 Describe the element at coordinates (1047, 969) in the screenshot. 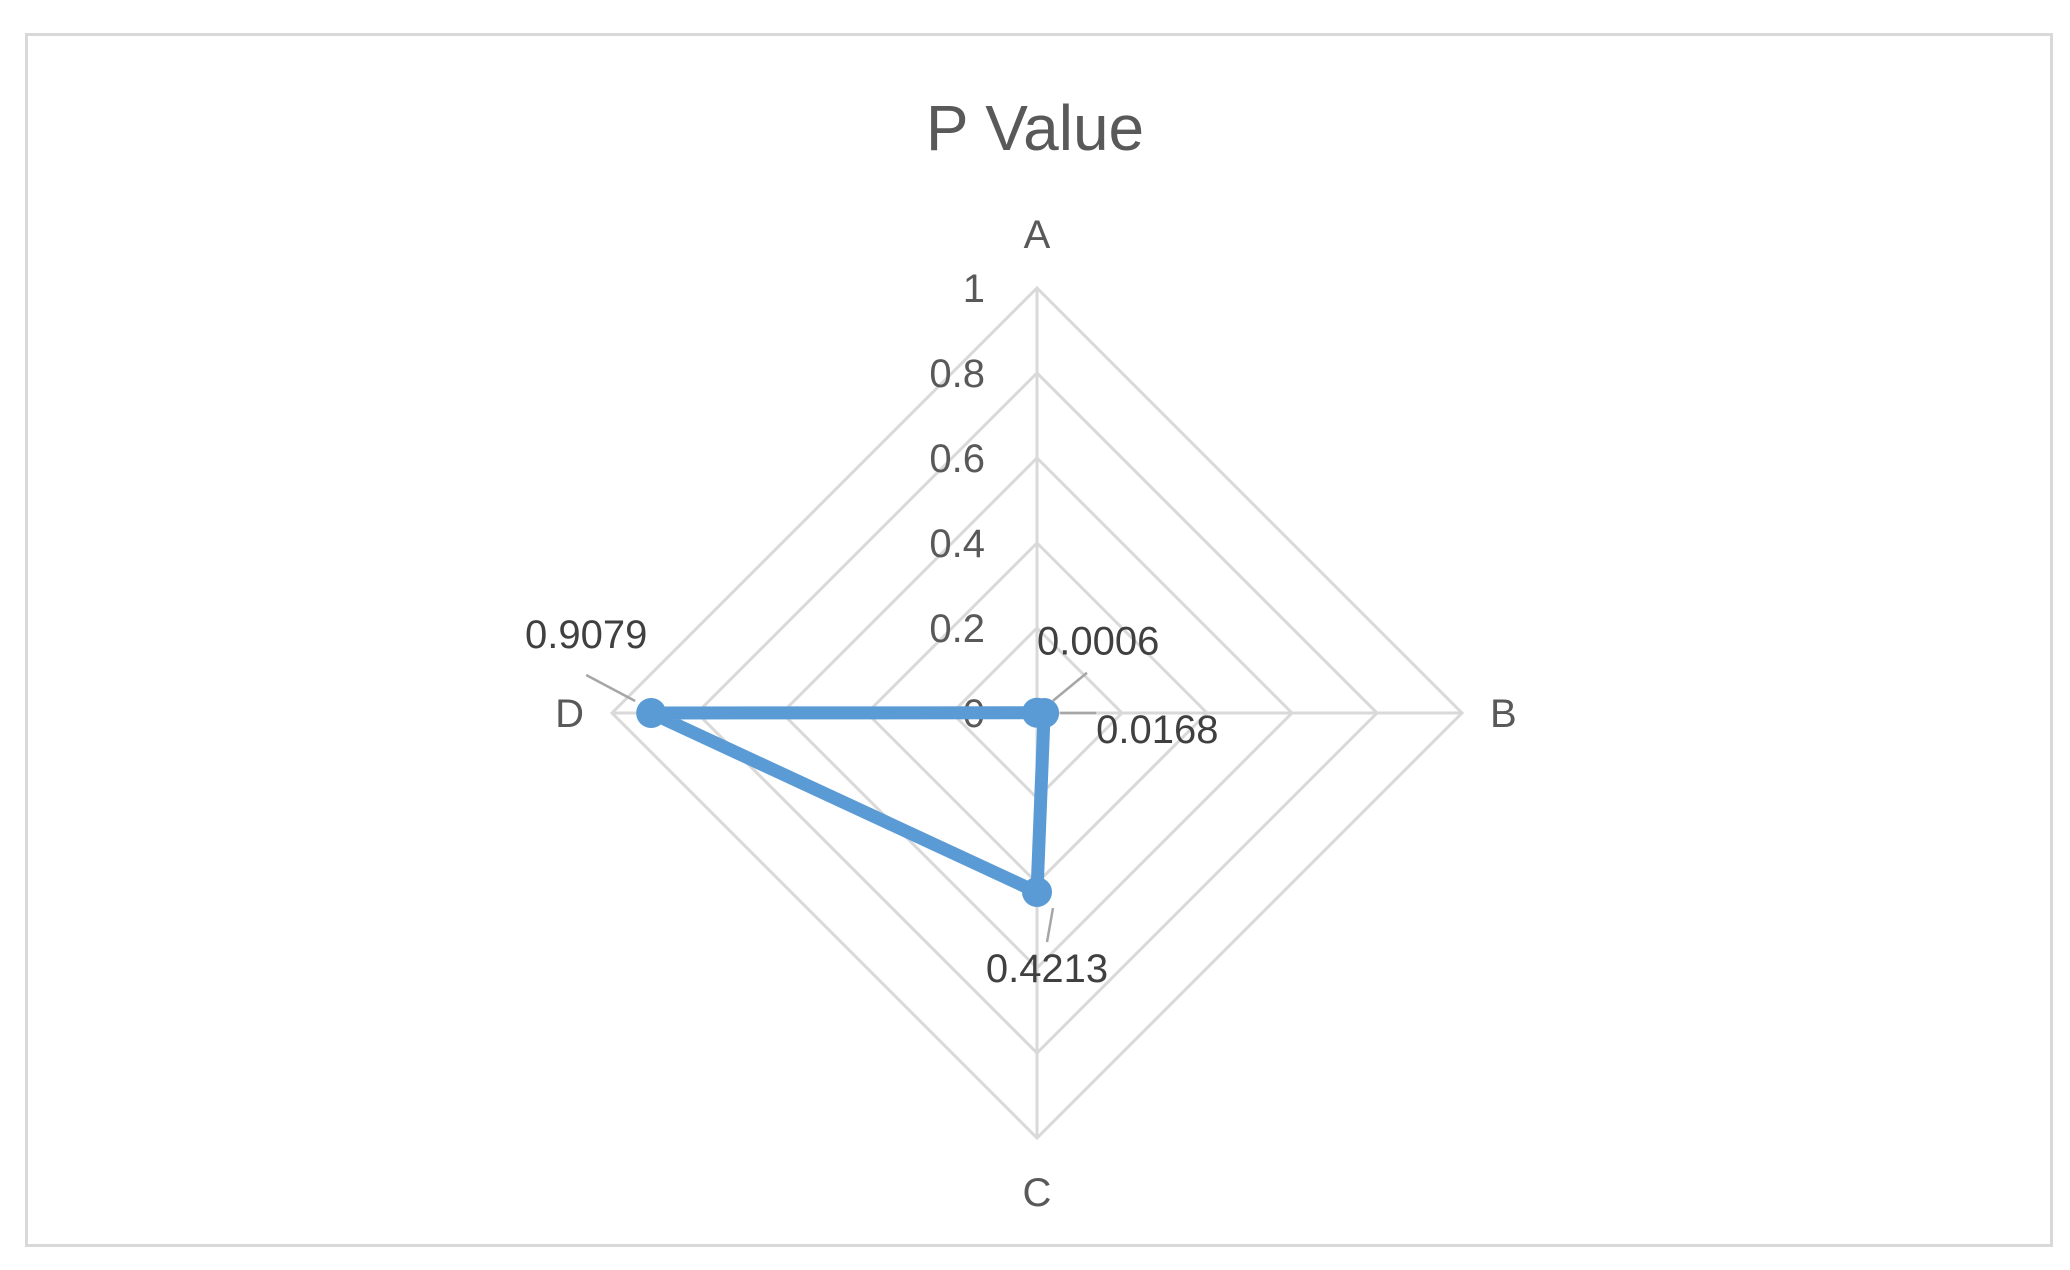

I see `data-label-c: 0.4213` at that location.